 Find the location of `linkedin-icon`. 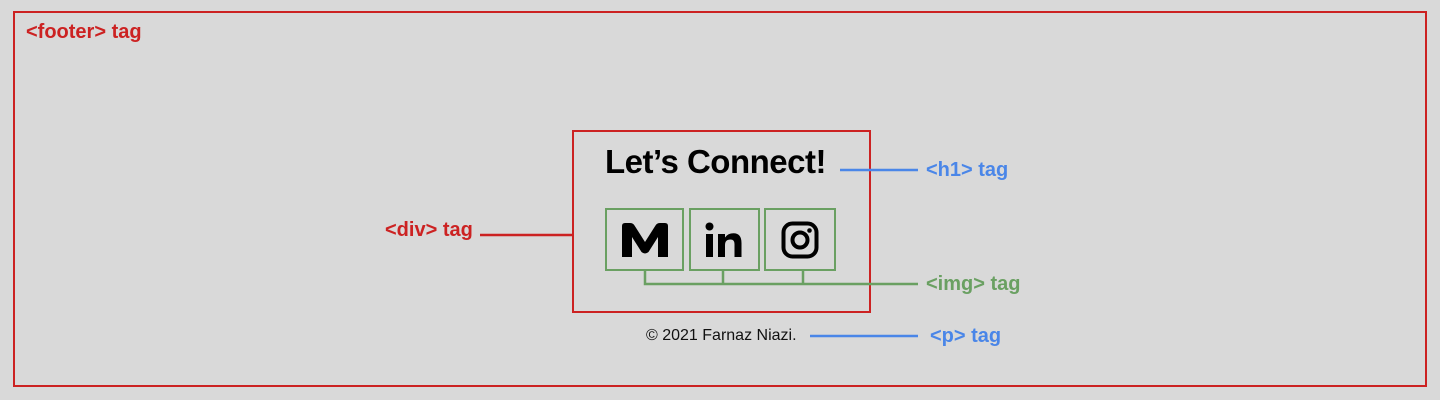

linkedin-icon is located at coordinates (723, 239).